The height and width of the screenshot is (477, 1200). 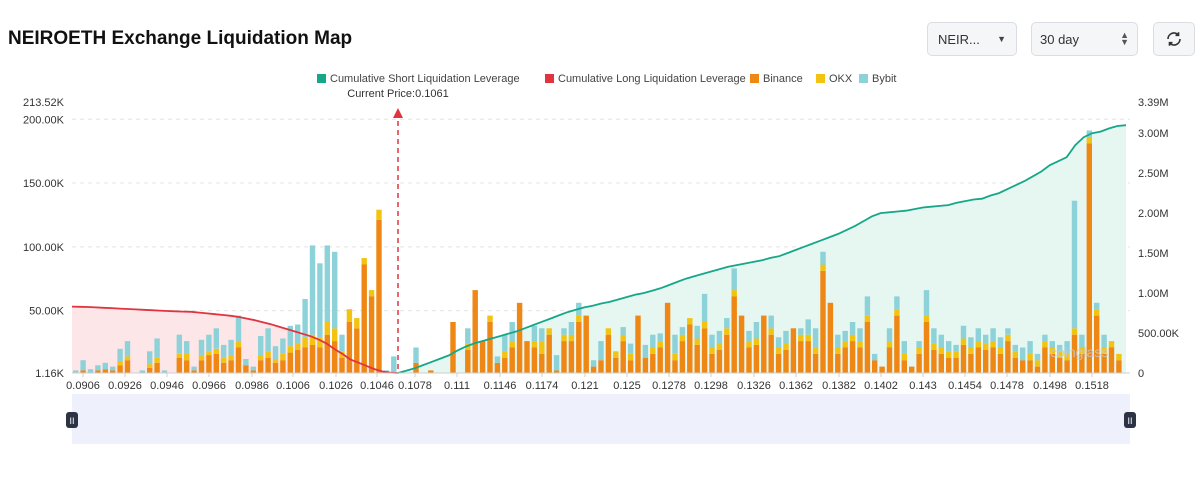 I want to click on refresh-button, so click(x=1174, y=39).